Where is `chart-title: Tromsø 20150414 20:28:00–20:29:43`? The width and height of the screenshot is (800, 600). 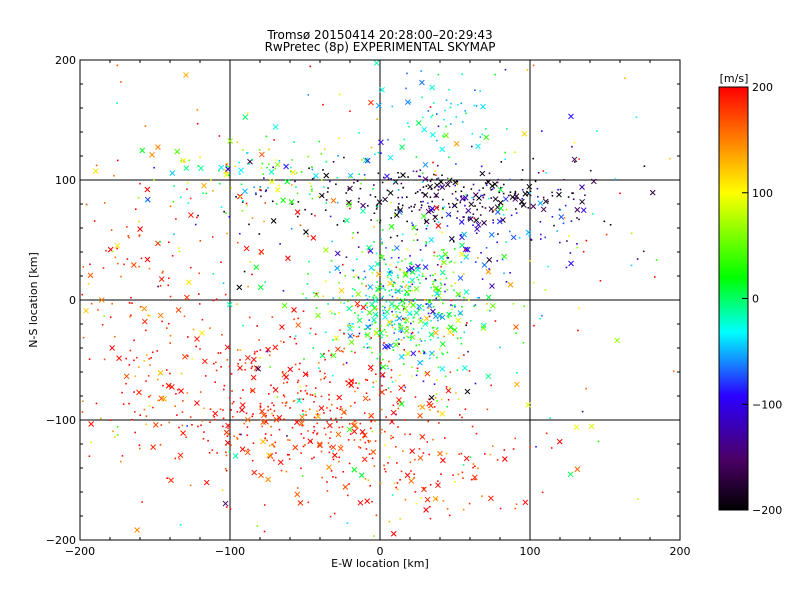
chart-title: Tromsø 20150414 20:28:00–20:29:43 is located at coordinates (380, 35).